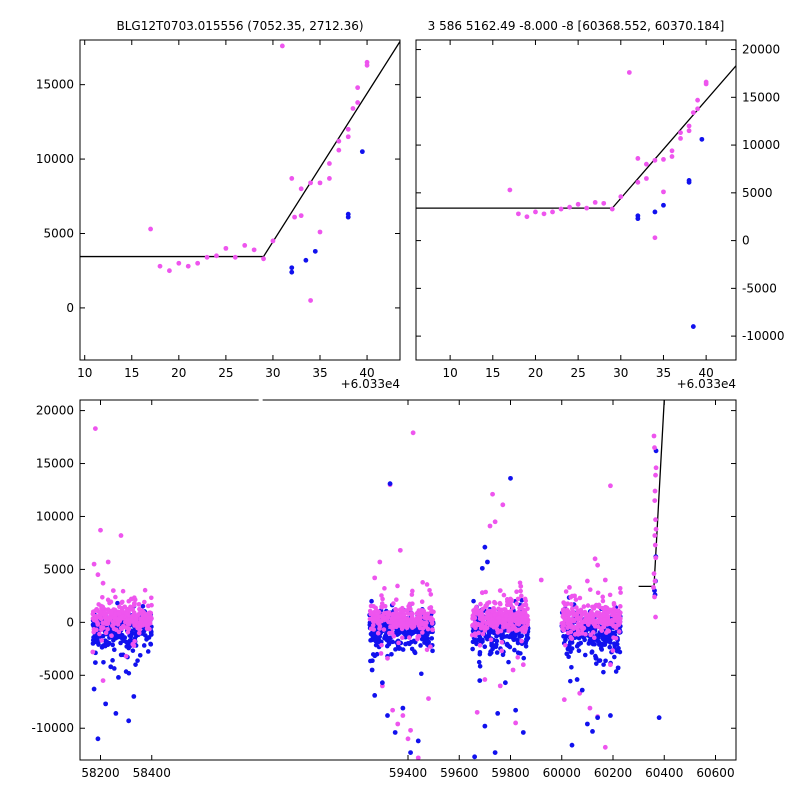 The height and width of the screenshot is (804, 800). What do you see at coordinates (761, 145) in the screenshot?
I see `y-tick-label: 10000` at bounding box center [761, 145].